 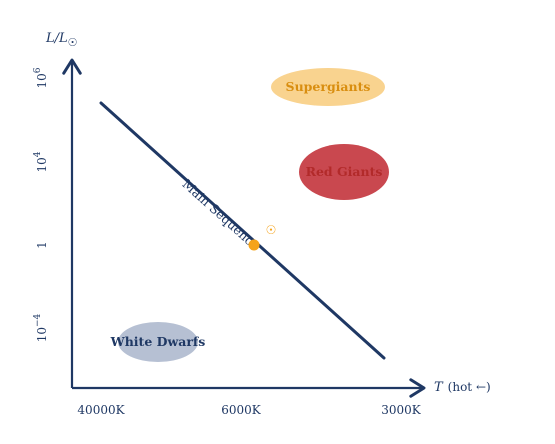 What do you see at coordinates (101, 410) in the screenshot?
I see `x-tick-label: 40000K` at bounding box center [101, 410].